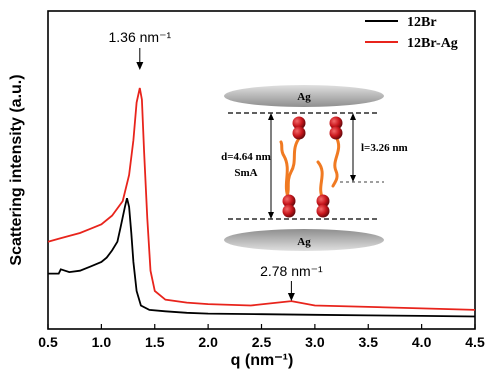 This screenshot has height=372, width=489. Describe the element at coordinates (271, 116) in the screenshot. I see `d-arrow-top-head` at that location.